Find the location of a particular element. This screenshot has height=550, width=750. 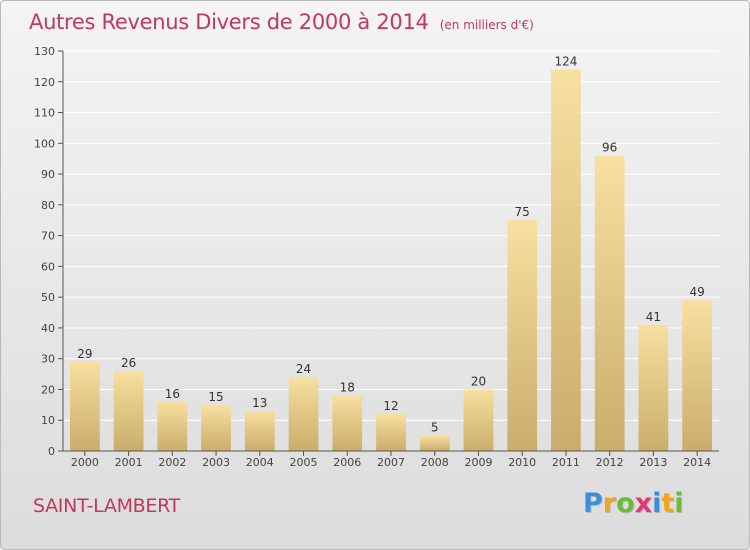

x-tick-label: 2010 is located at coordinates (522, 462).